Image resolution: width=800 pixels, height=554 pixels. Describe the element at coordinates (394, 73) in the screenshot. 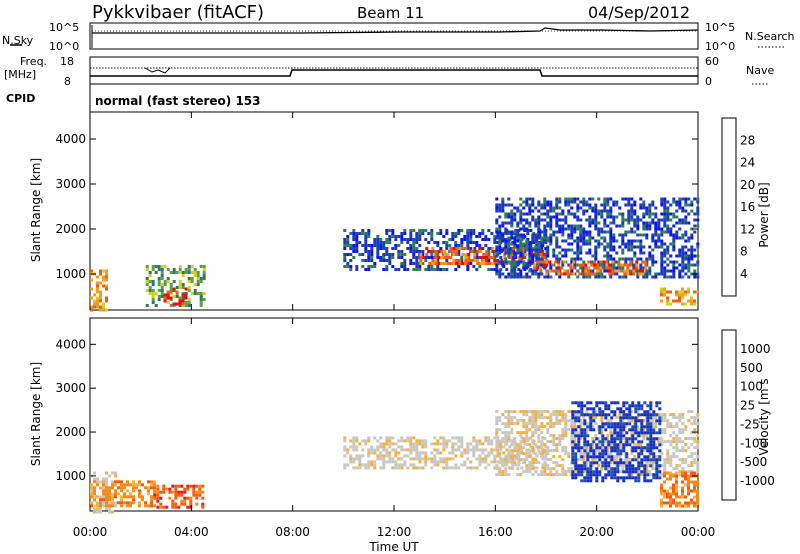

I see `freq-trace` at that location.